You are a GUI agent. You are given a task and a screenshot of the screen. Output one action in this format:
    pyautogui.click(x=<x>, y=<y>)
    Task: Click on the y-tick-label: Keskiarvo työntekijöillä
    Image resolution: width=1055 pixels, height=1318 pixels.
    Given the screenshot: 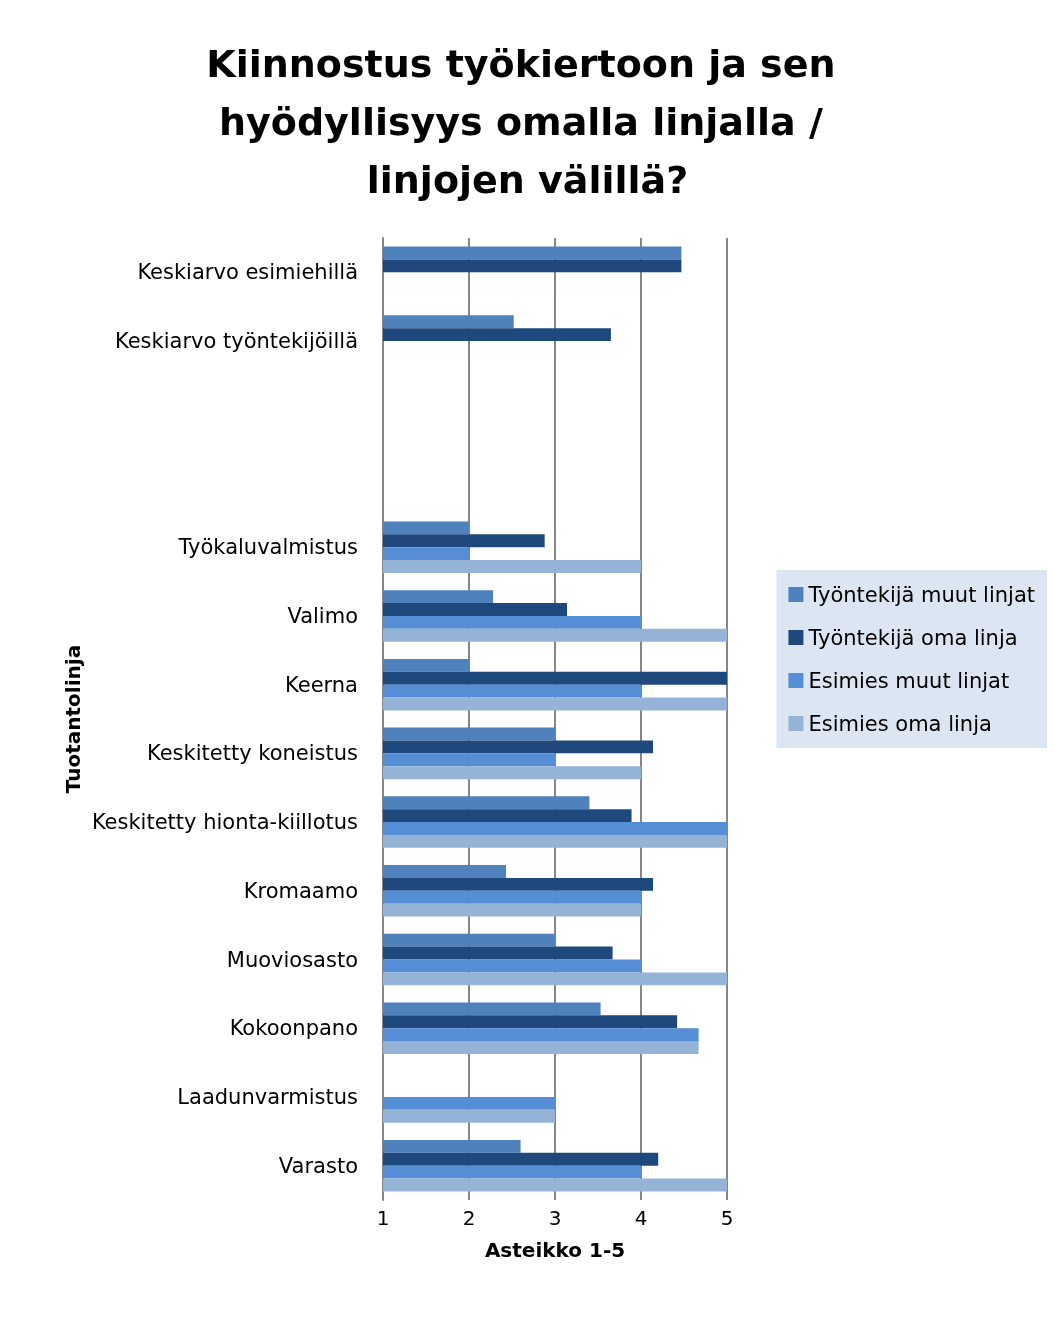 What is the action you would take?
    pyautogui.click(x=236, y=341)
    